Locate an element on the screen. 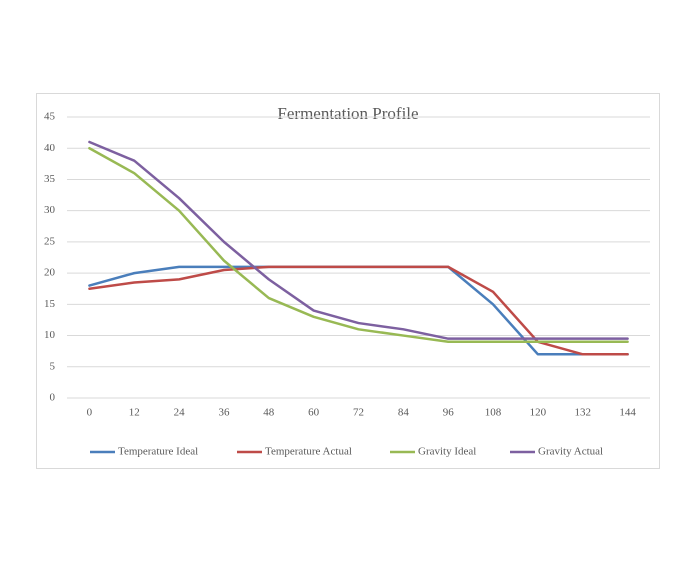  x-tick-label: 48 is located at coordinates (269, 413).